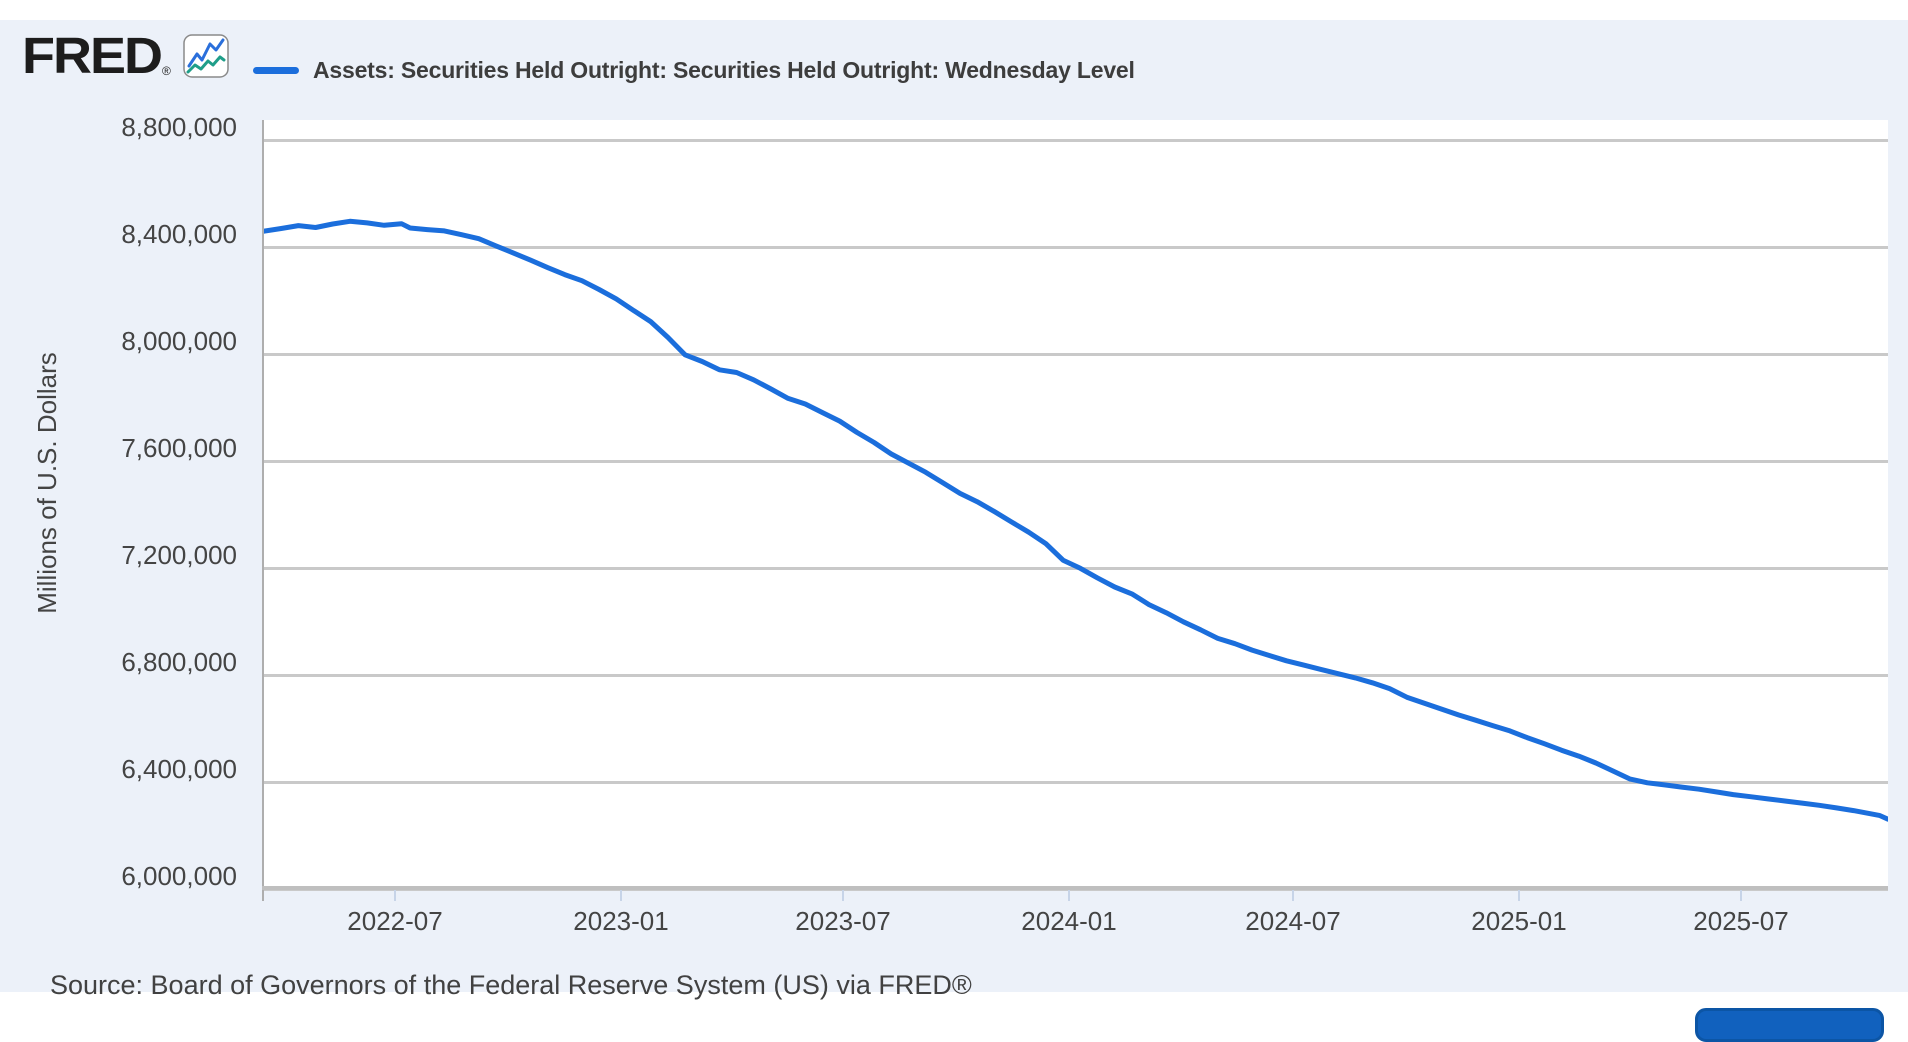 The height and width of the screenshot is (1042, 1908). Describe the element at coordinates (179, 876) in the screenshot. I see `y-tick-label: 6,000,000` at that location.